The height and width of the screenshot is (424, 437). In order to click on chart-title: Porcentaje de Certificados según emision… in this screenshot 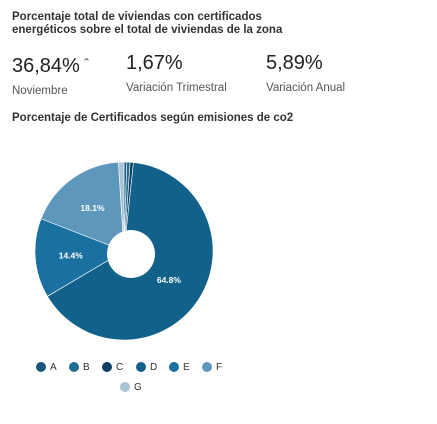, I will do `click(153, 118)`.